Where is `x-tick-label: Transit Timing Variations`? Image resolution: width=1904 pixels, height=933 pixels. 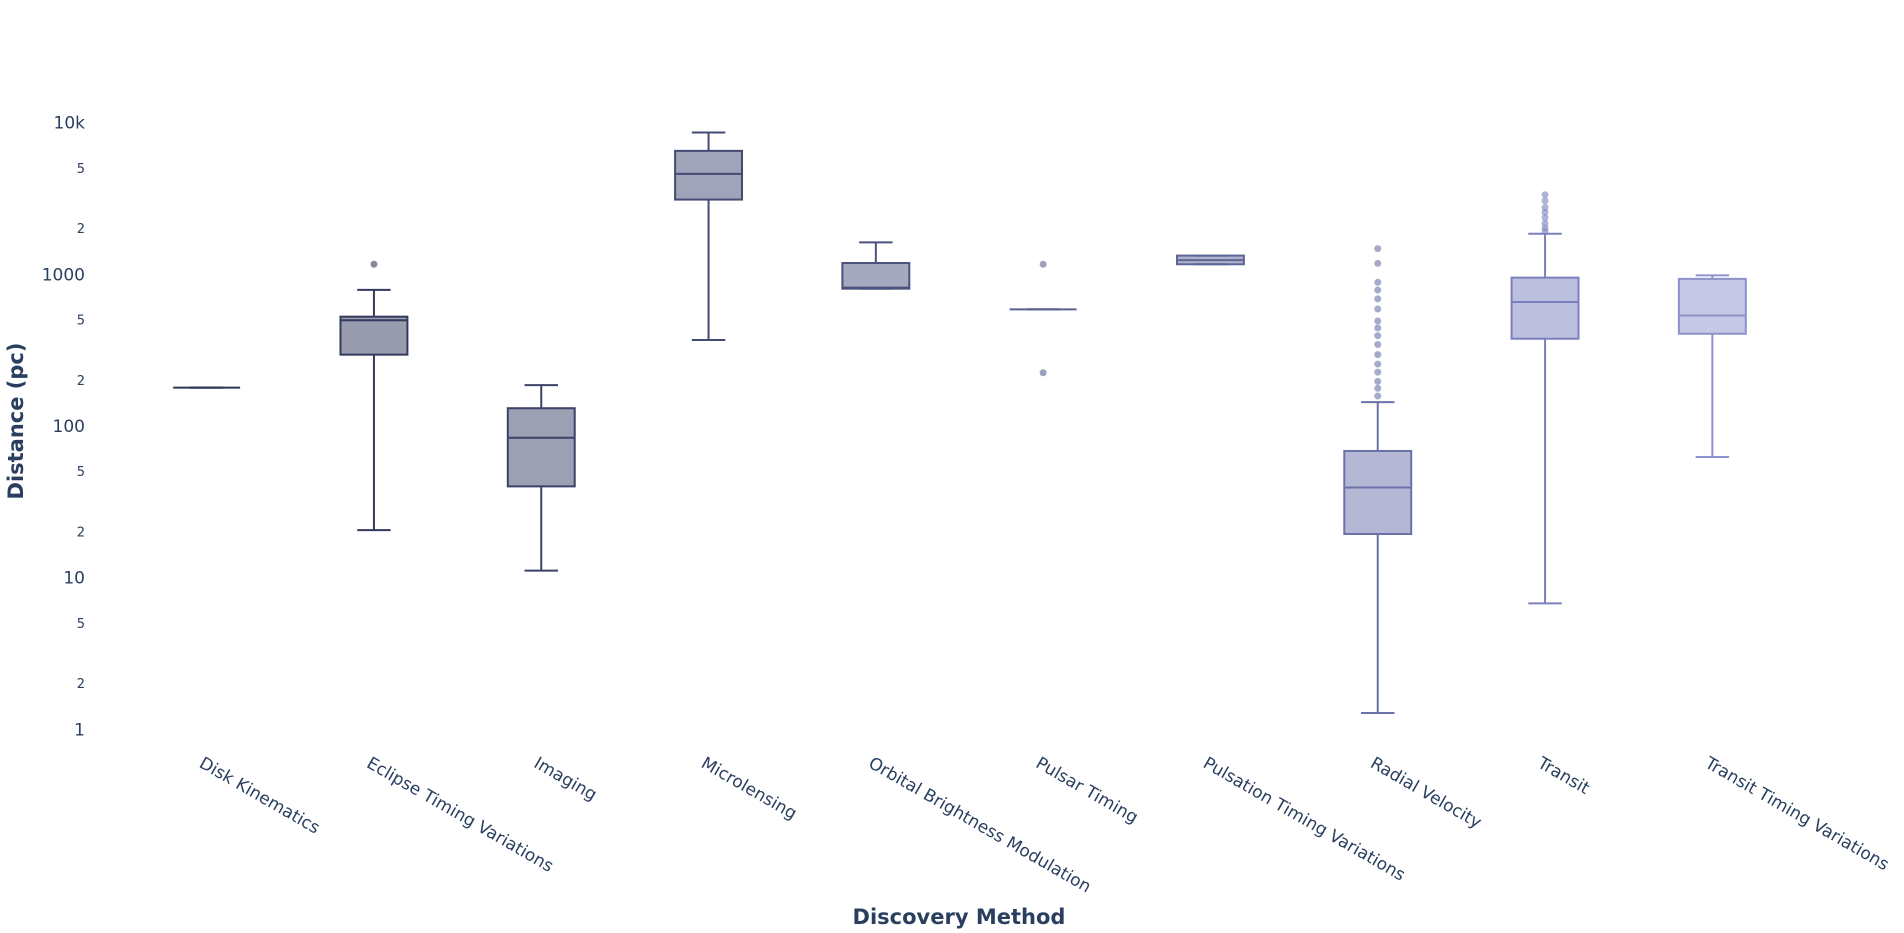 x-tick-label: Transit Timing Variations is located at coordinates (1796, 814).